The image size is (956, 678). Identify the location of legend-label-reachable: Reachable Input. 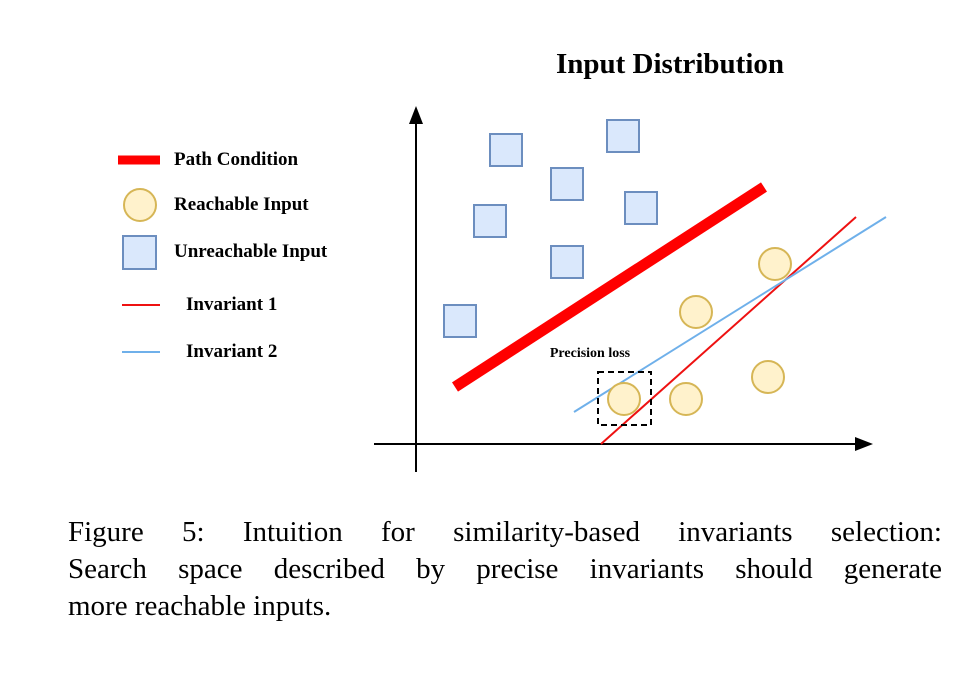
(241, 204).